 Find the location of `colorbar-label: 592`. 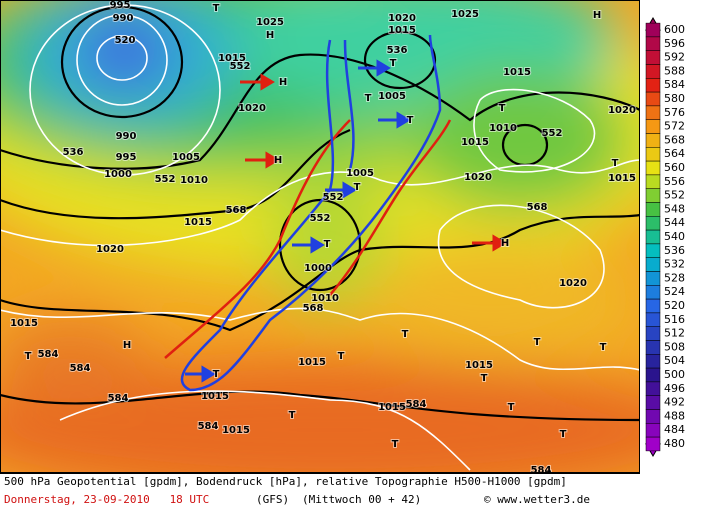

colorbar-label: 592 is located at coordinates (674, 57).